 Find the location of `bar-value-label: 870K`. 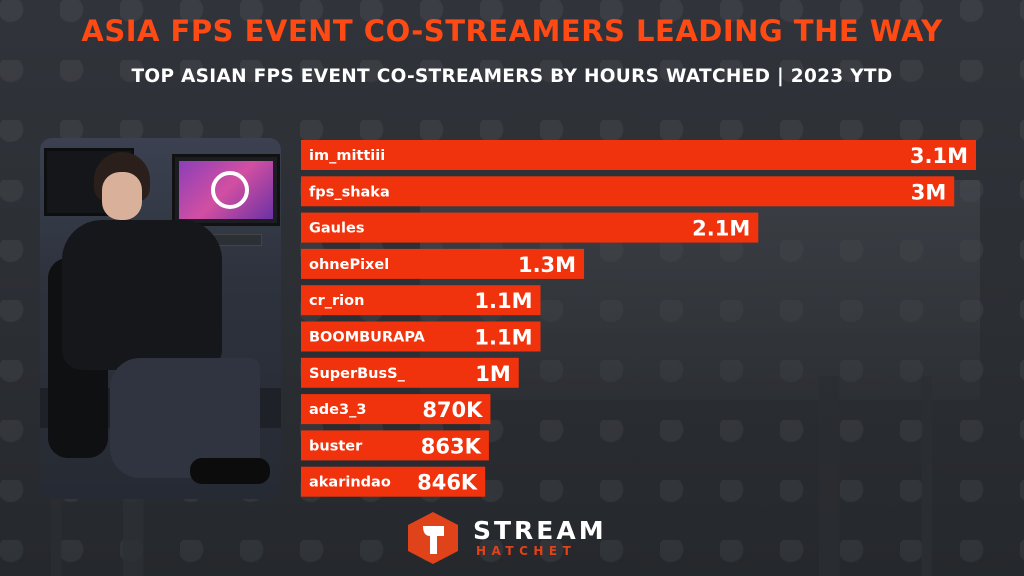

bar-value-label: 870K is located at coordinates (452, 410).